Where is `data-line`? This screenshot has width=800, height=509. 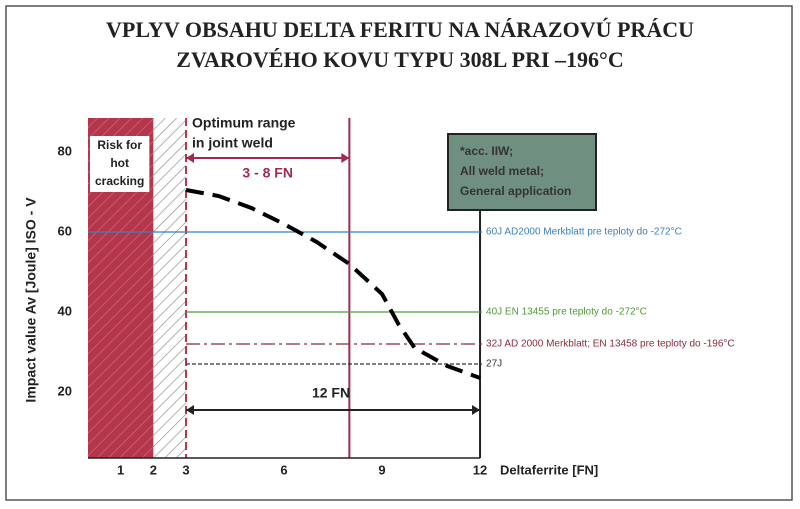
data-line is located at coordinates (333, 284).